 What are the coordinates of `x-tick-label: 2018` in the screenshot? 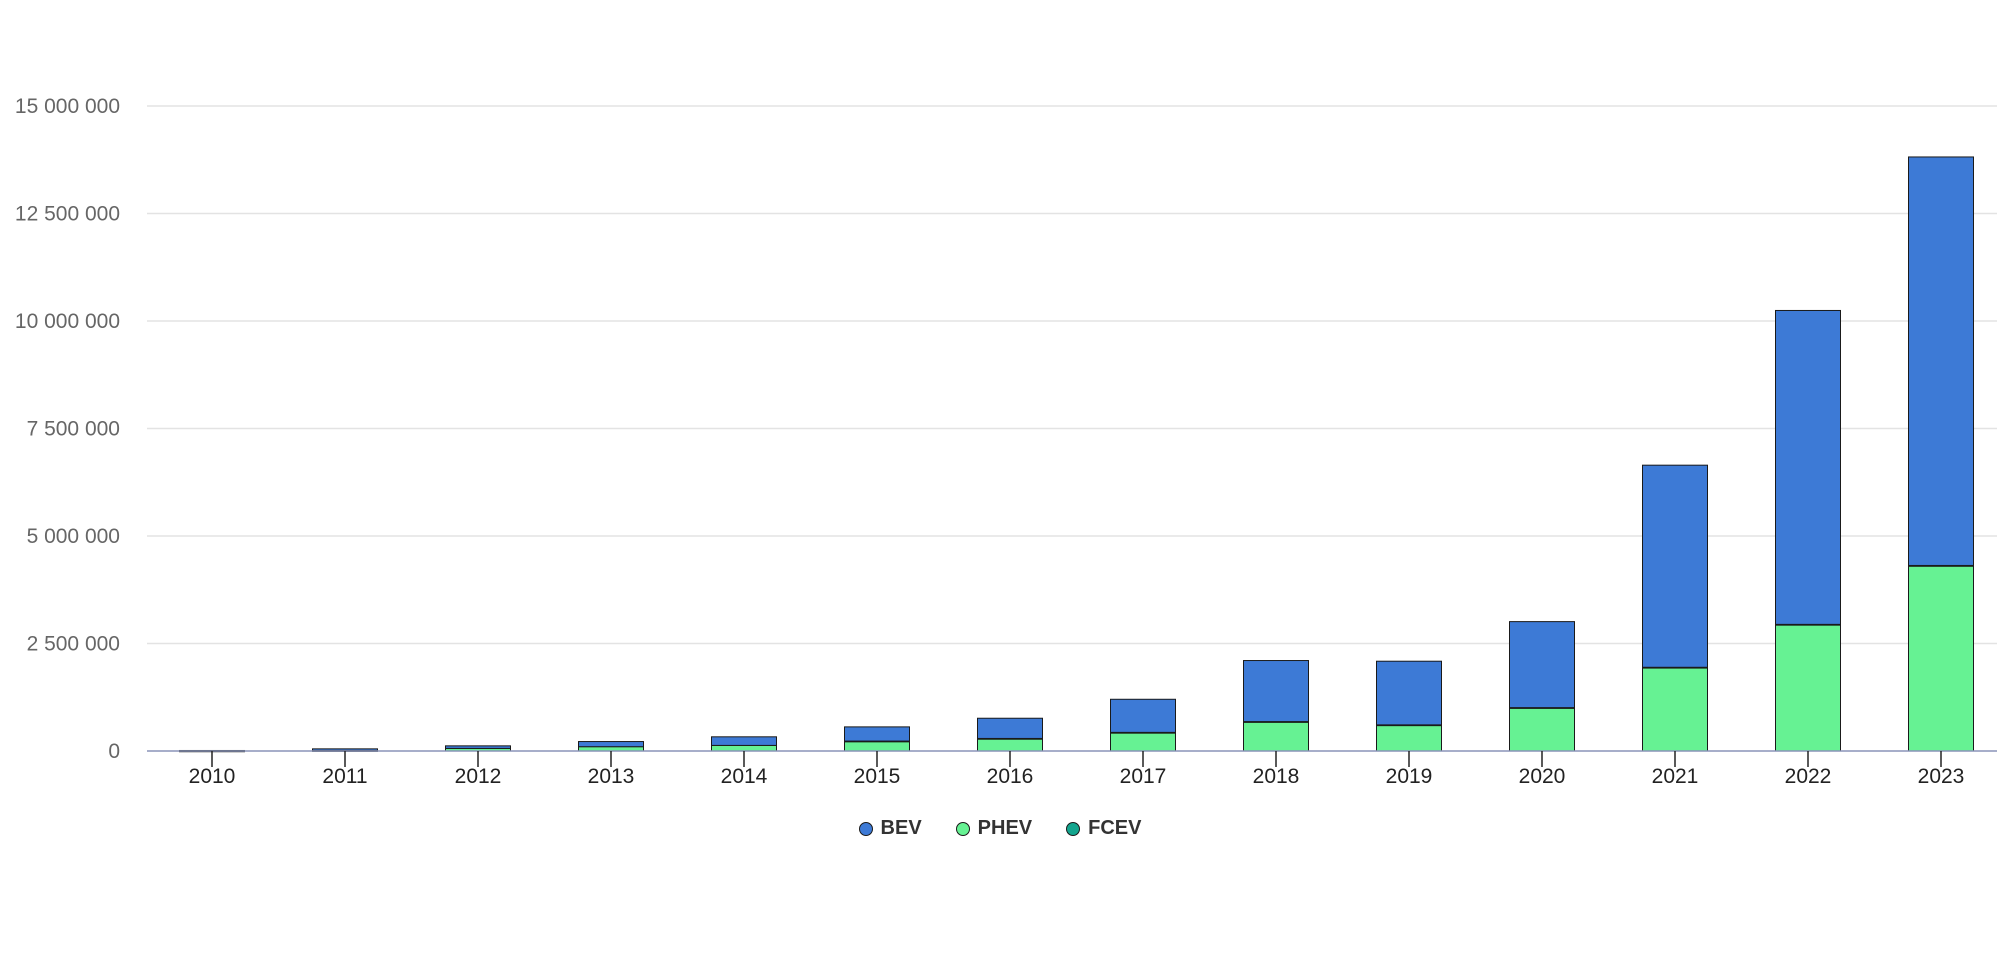 It's located at (1276, 776).